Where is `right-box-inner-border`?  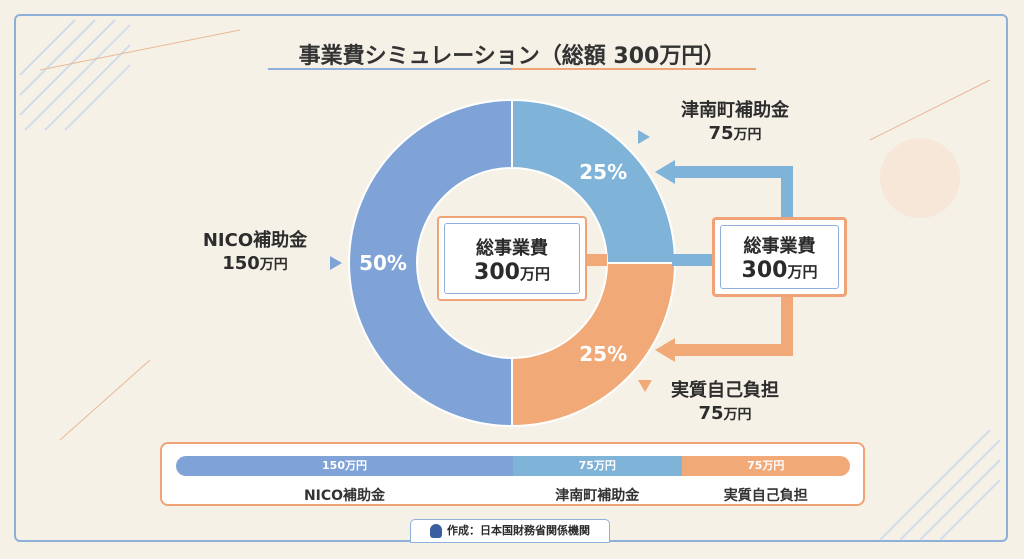 right-box-inner-border is located at coordinates (779, 257).